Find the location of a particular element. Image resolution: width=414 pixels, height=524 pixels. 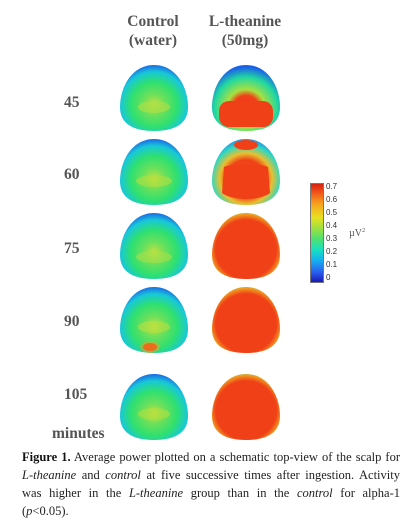

header-control: Control (water) is located at coordinates (153, 31).